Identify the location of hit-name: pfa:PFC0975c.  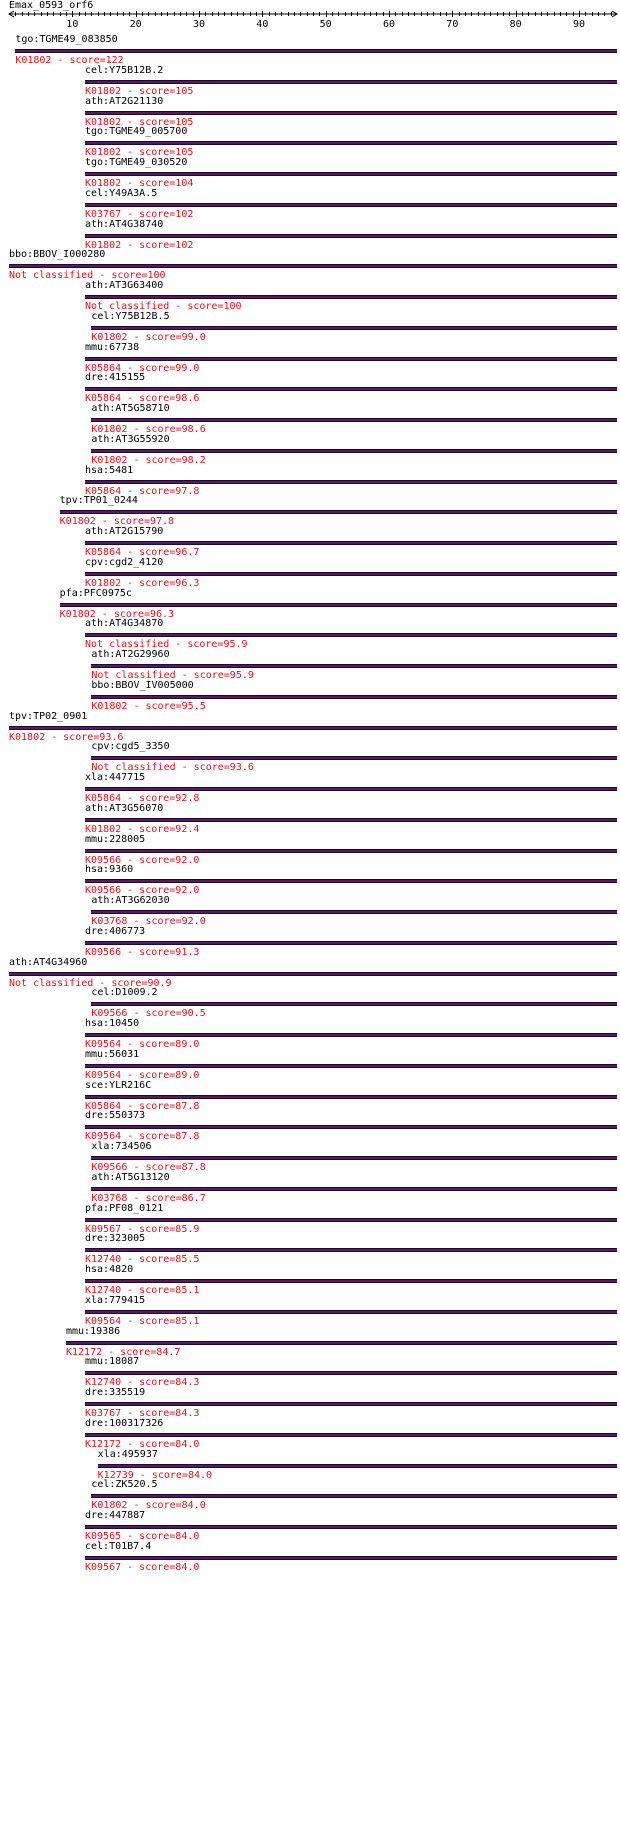
(95, 593).